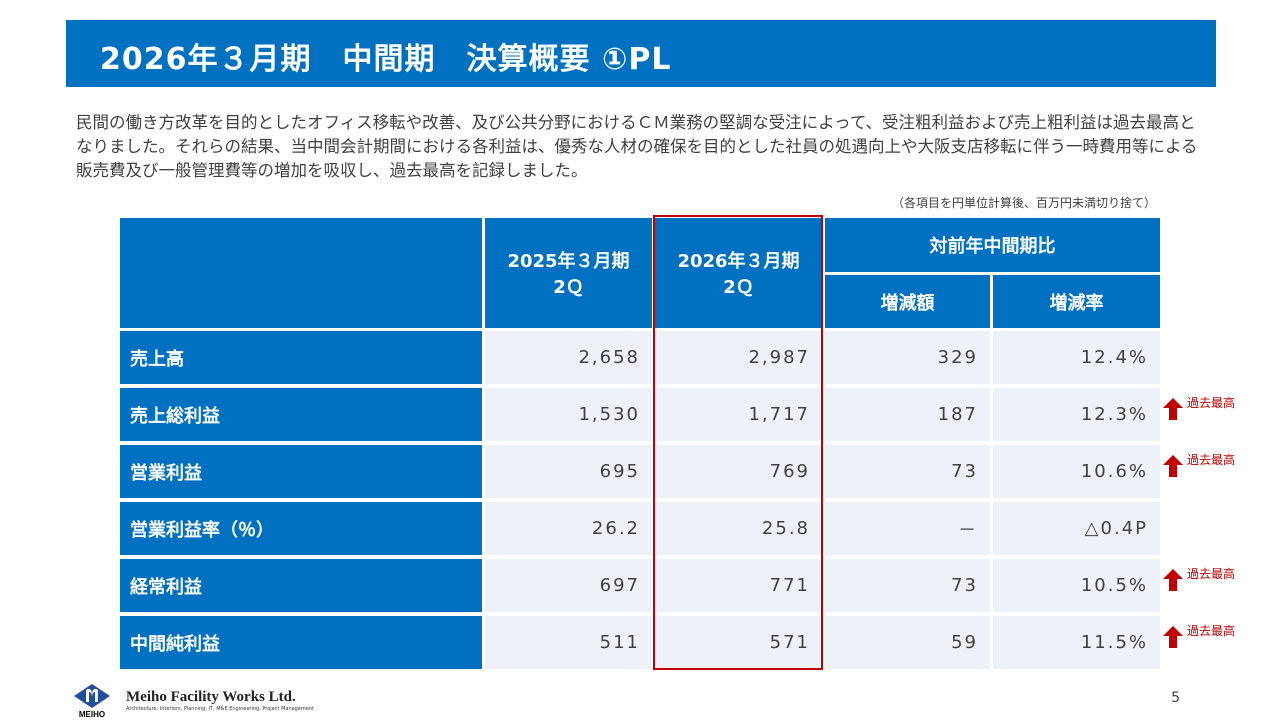  What do you see at coordinates (992, 245) in the screenshot?
I see `header-yoy: 対前年中間期比` at bounding box center [992, 245].